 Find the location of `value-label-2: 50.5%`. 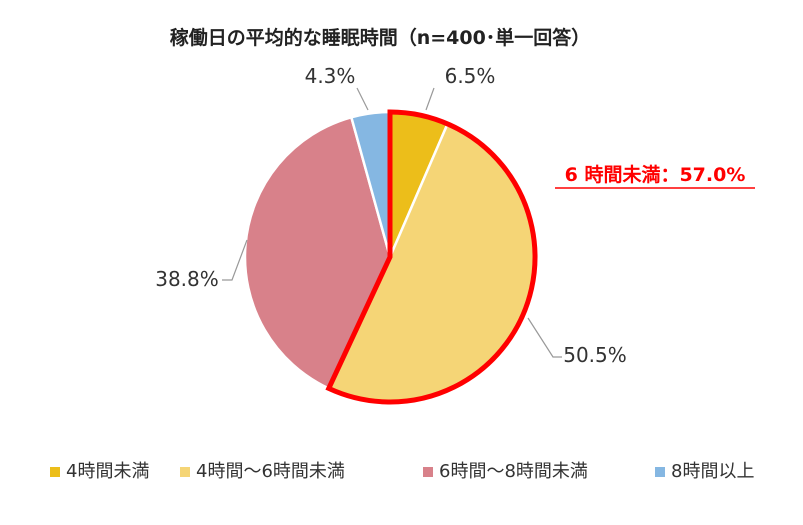

value-label-2: 50.5% is located at coordinates (595, 355).